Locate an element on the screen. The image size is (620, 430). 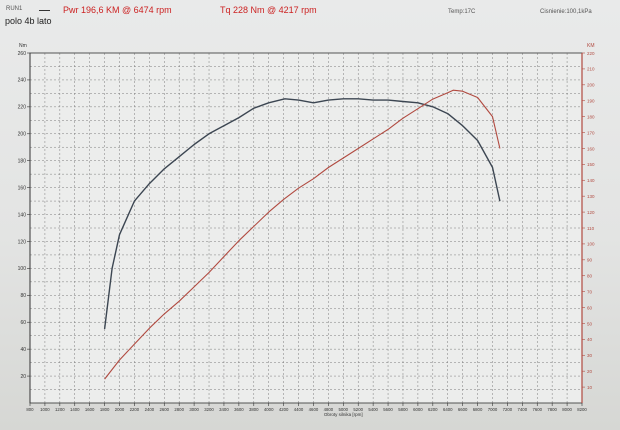
x-tick-label: 7000 is located at coordinates (493, 409).